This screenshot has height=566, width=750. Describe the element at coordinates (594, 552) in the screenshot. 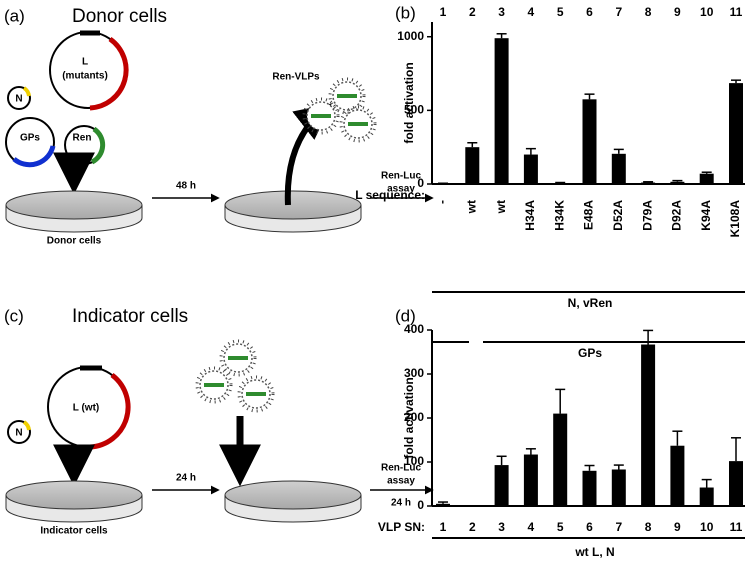

I see `group-label: wt L, N` at that location.